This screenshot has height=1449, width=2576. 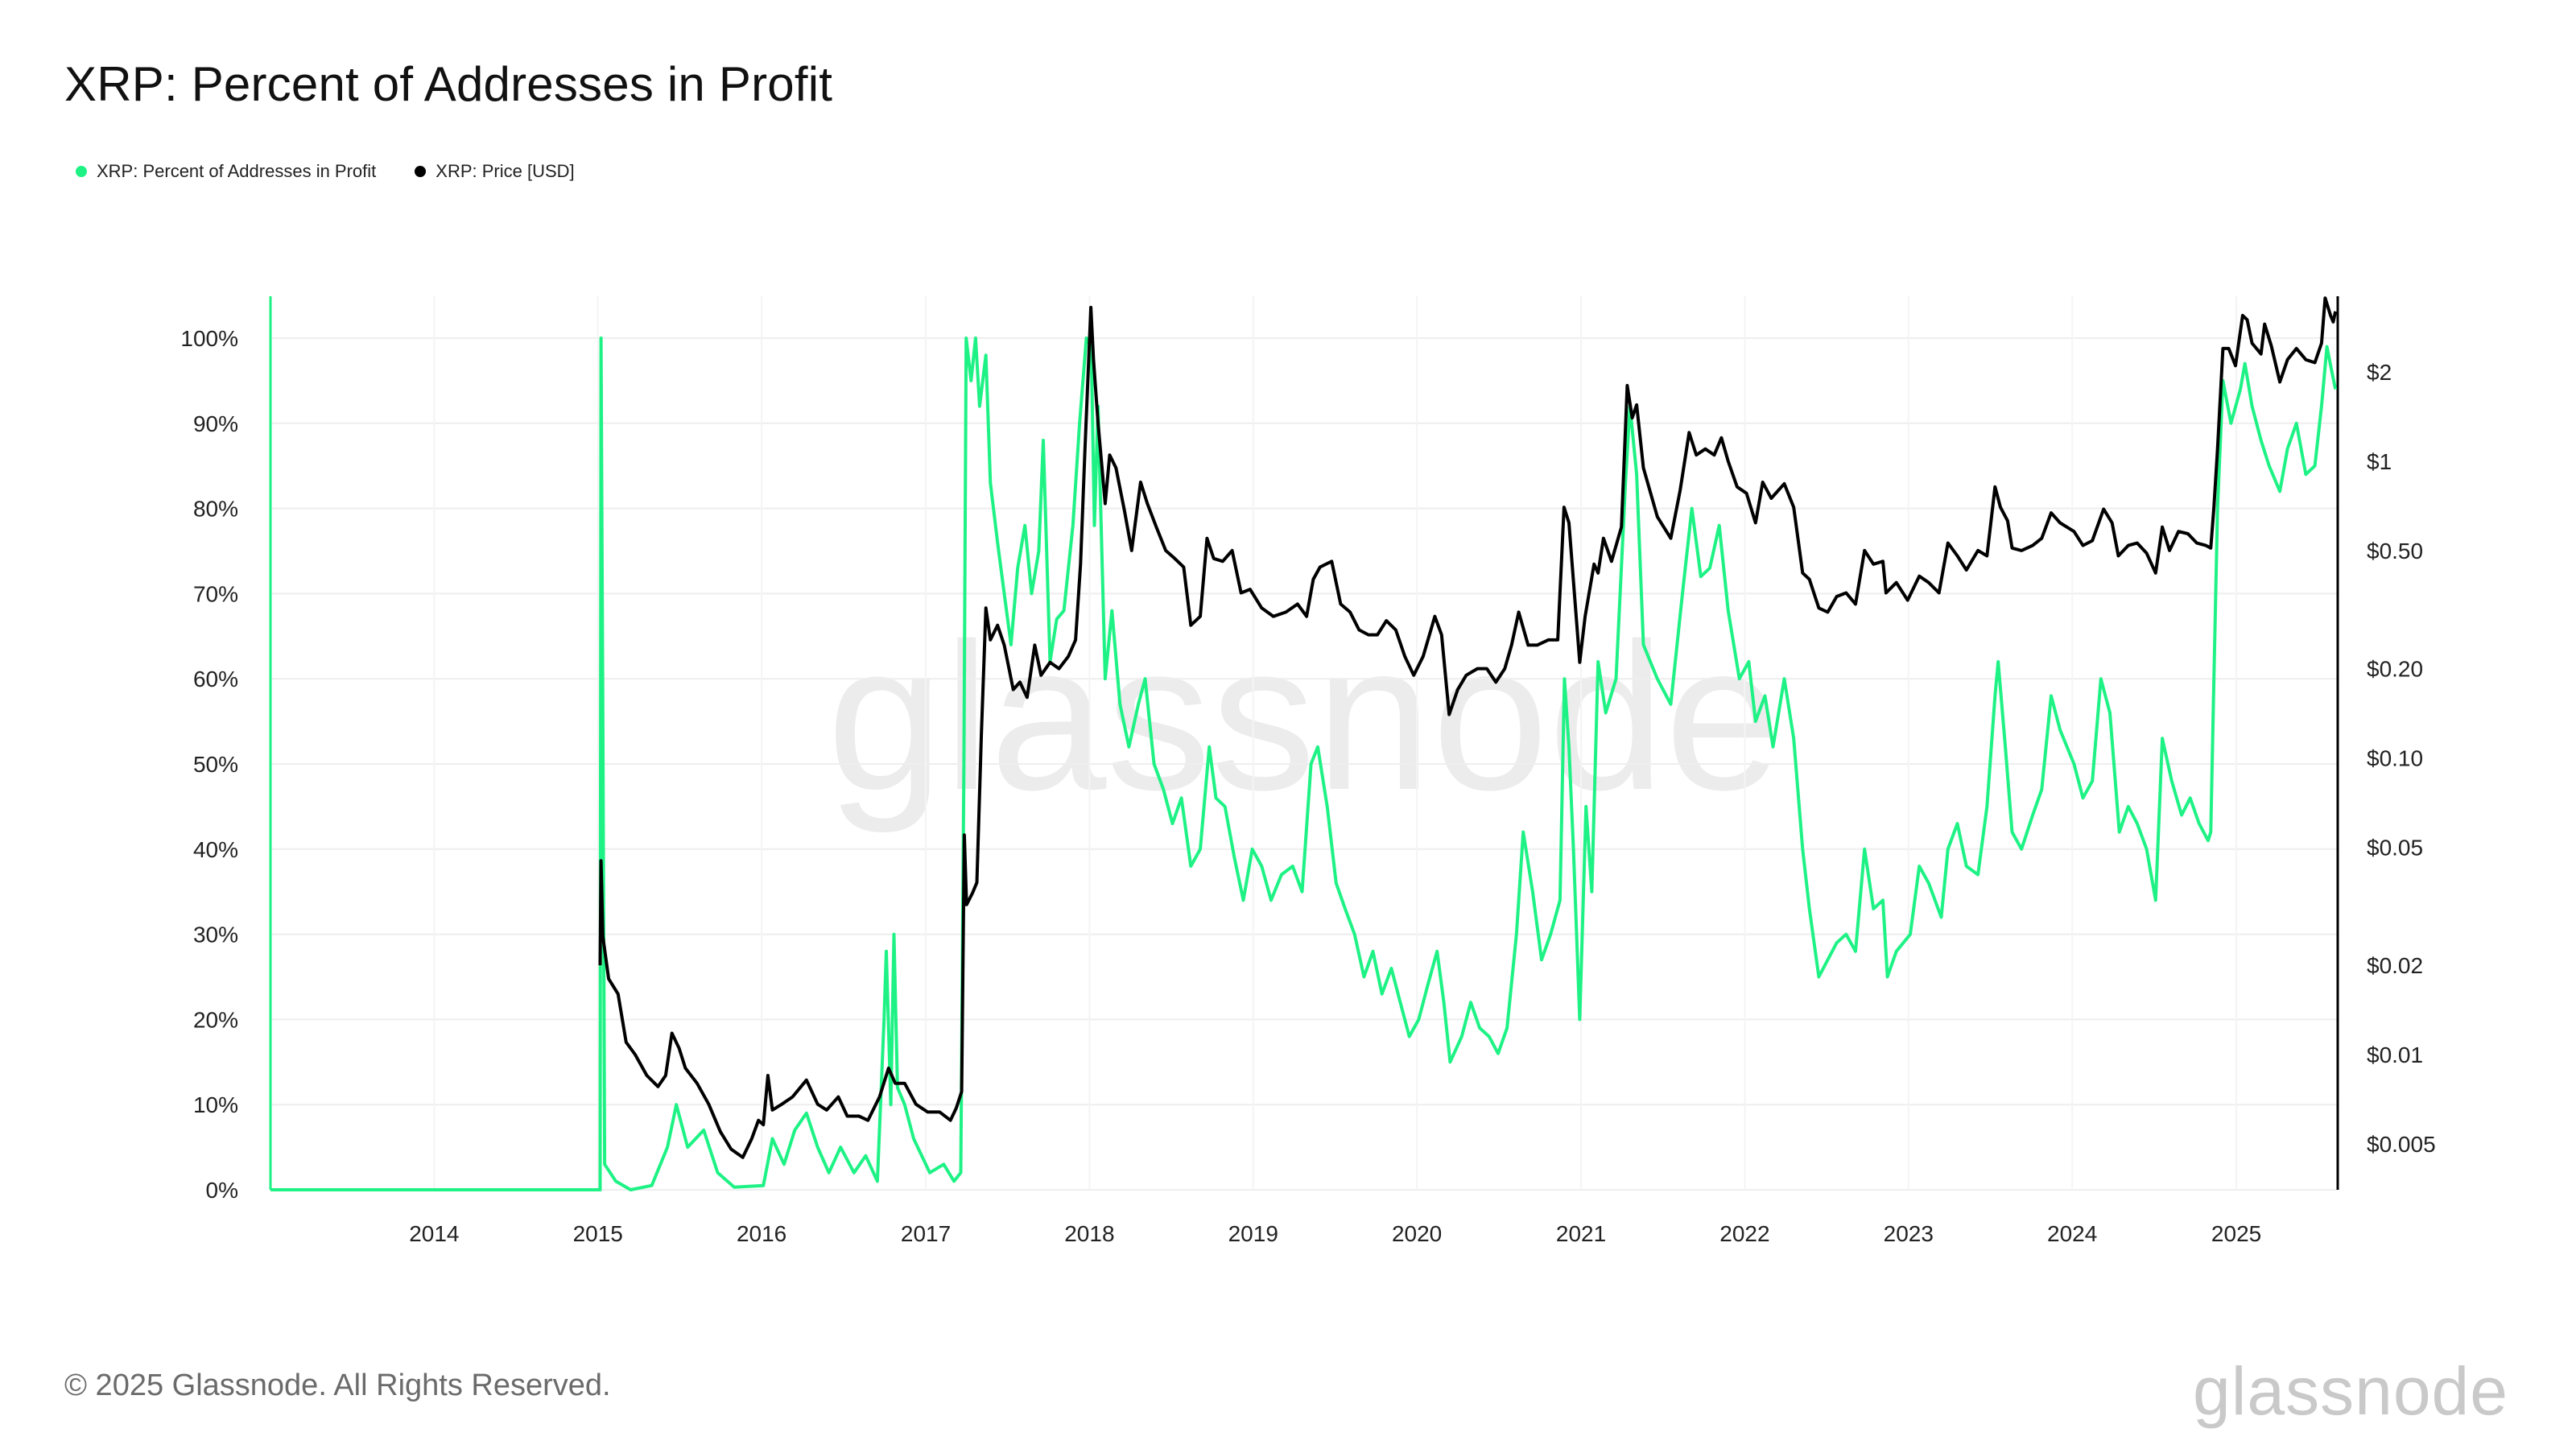 What do you see at coordinates (434, 1233) in the screenshot?
I see `x-tick-label: 2014` at bounding box center [434, 1233].